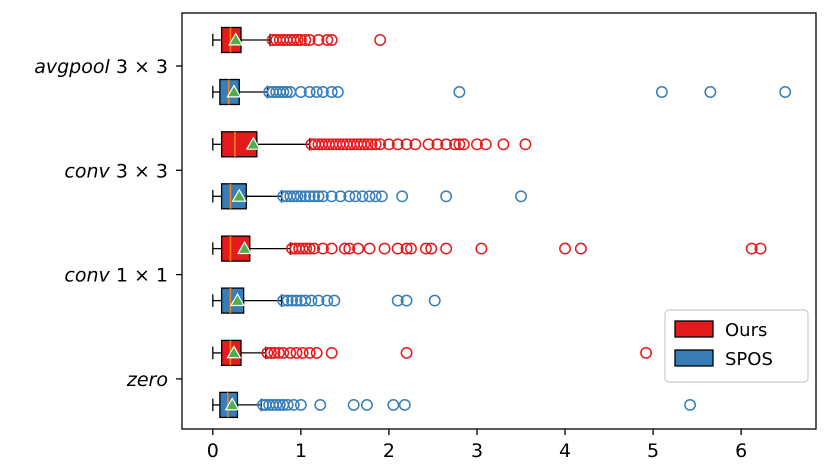  Describe the element at coordinates (694, 329) in the screenshot. I see `legend-swatch-ours` at that location.